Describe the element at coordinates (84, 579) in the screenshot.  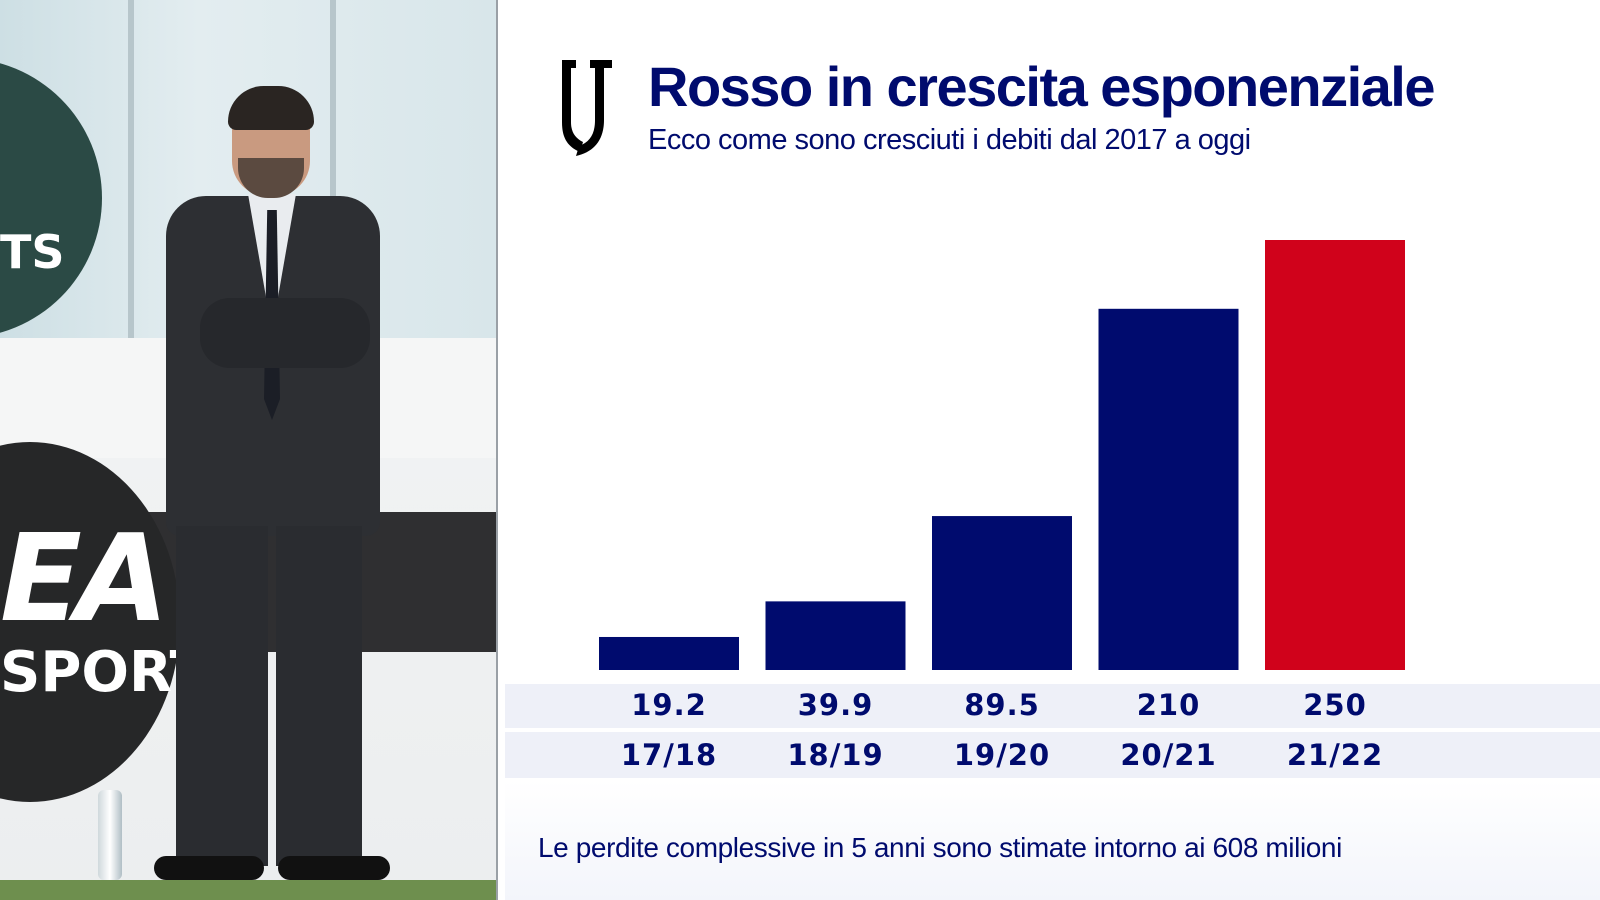
I see `sponsor-text-mid: EA` at that location.